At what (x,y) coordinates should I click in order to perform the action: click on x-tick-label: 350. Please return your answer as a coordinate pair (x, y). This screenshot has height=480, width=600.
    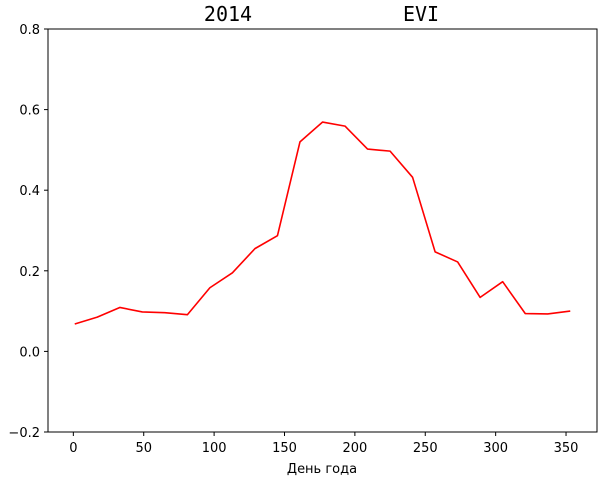
    Looking at the image, I should click on (566, 448).